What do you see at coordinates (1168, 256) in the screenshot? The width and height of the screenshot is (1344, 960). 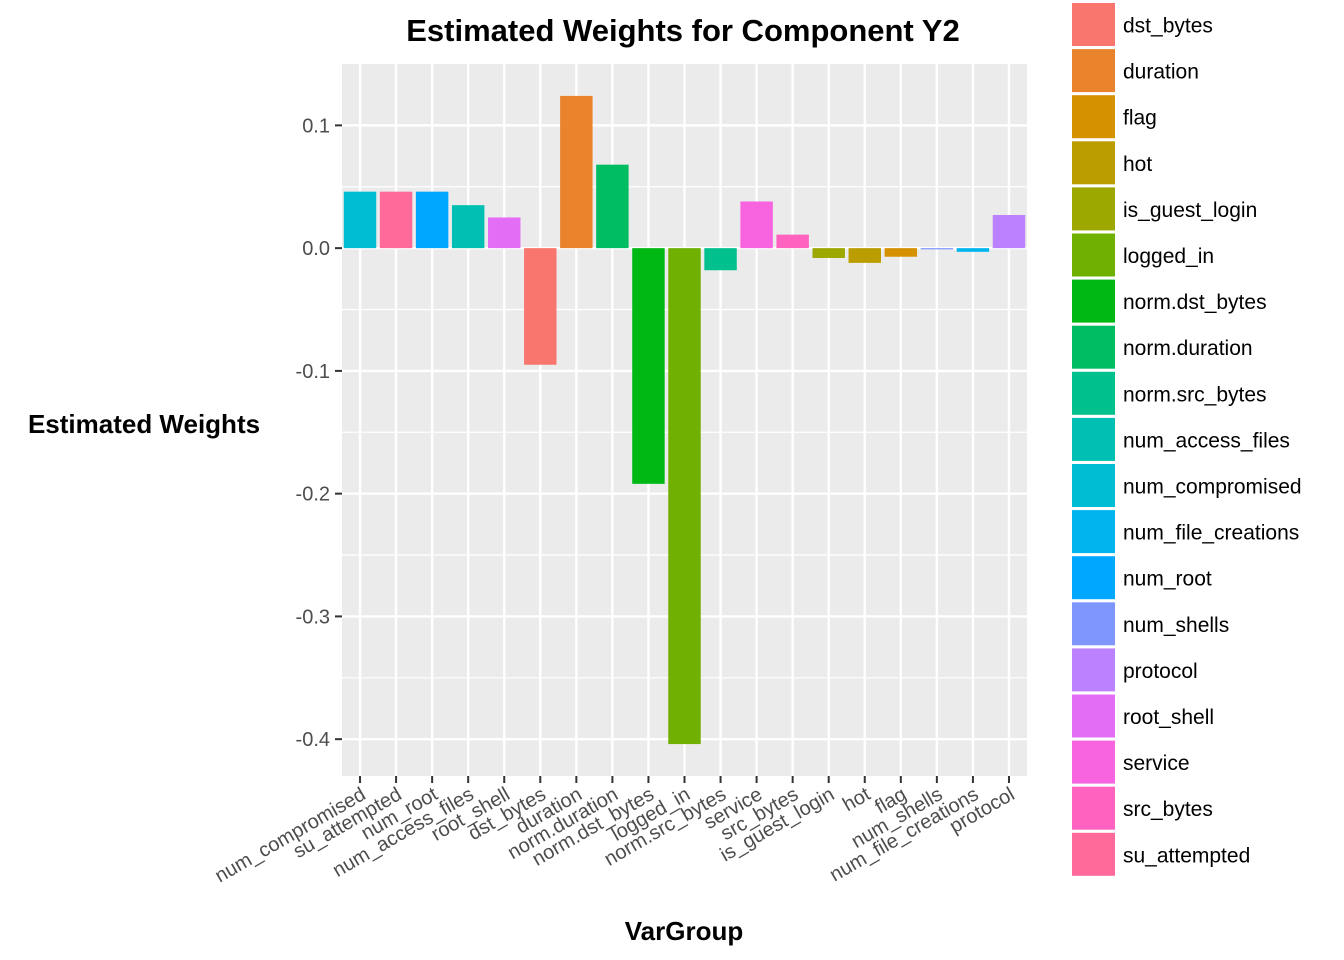 I see `legend-label: logged_in` at bounding box center [1168, 256].